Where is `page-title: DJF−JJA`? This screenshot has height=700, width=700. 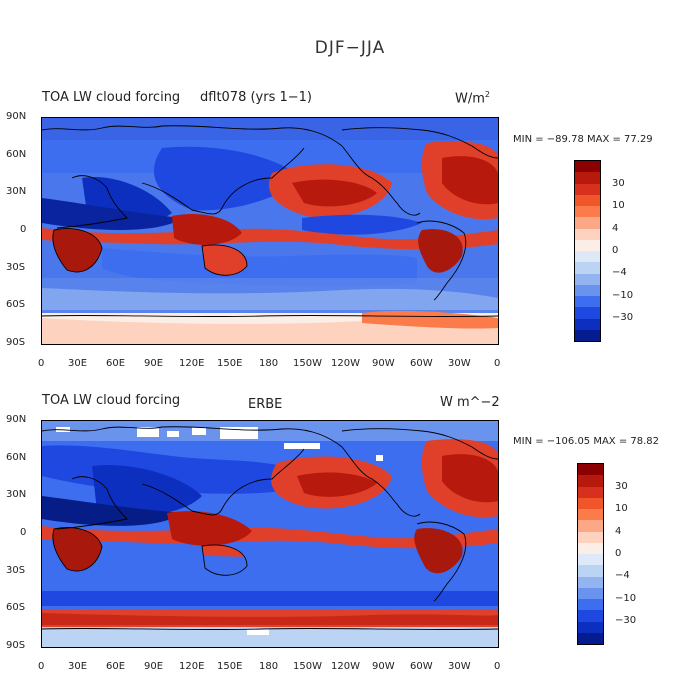 page-title: DJF−JJA is located at coordinates (350, 48).